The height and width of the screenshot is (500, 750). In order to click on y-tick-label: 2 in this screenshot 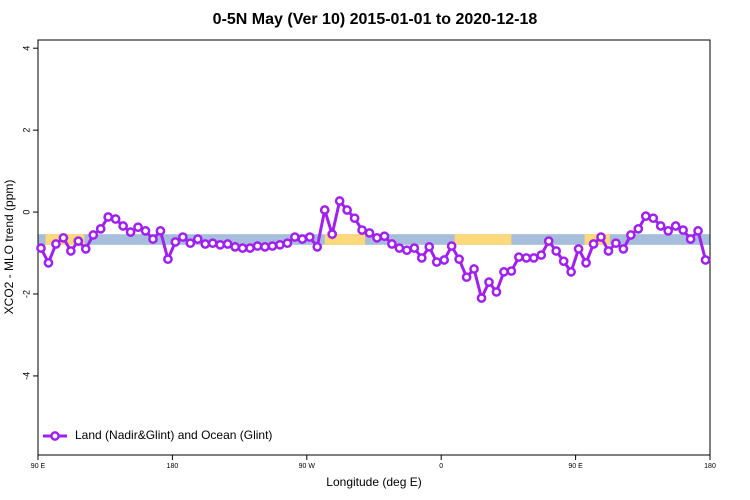, I will do `click(26, 130)`.